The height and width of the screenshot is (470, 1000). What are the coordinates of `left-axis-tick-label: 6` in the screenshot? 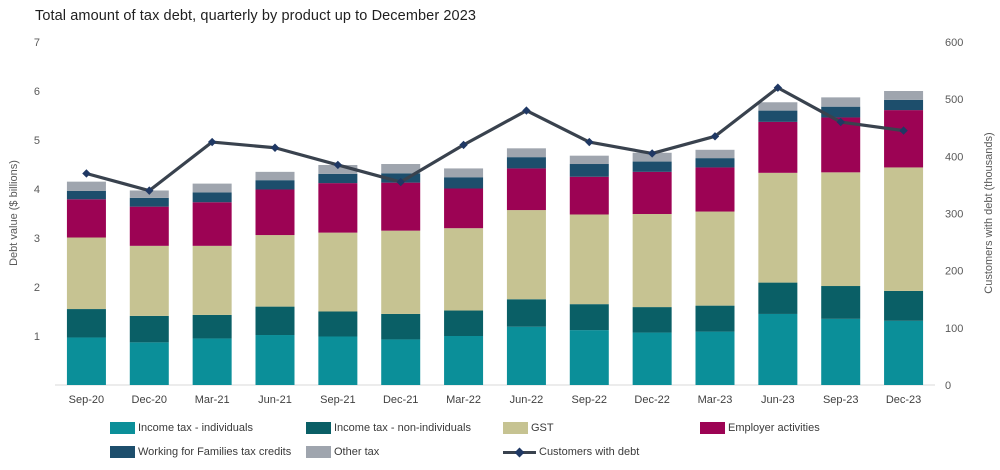 It's located at (37, 92).